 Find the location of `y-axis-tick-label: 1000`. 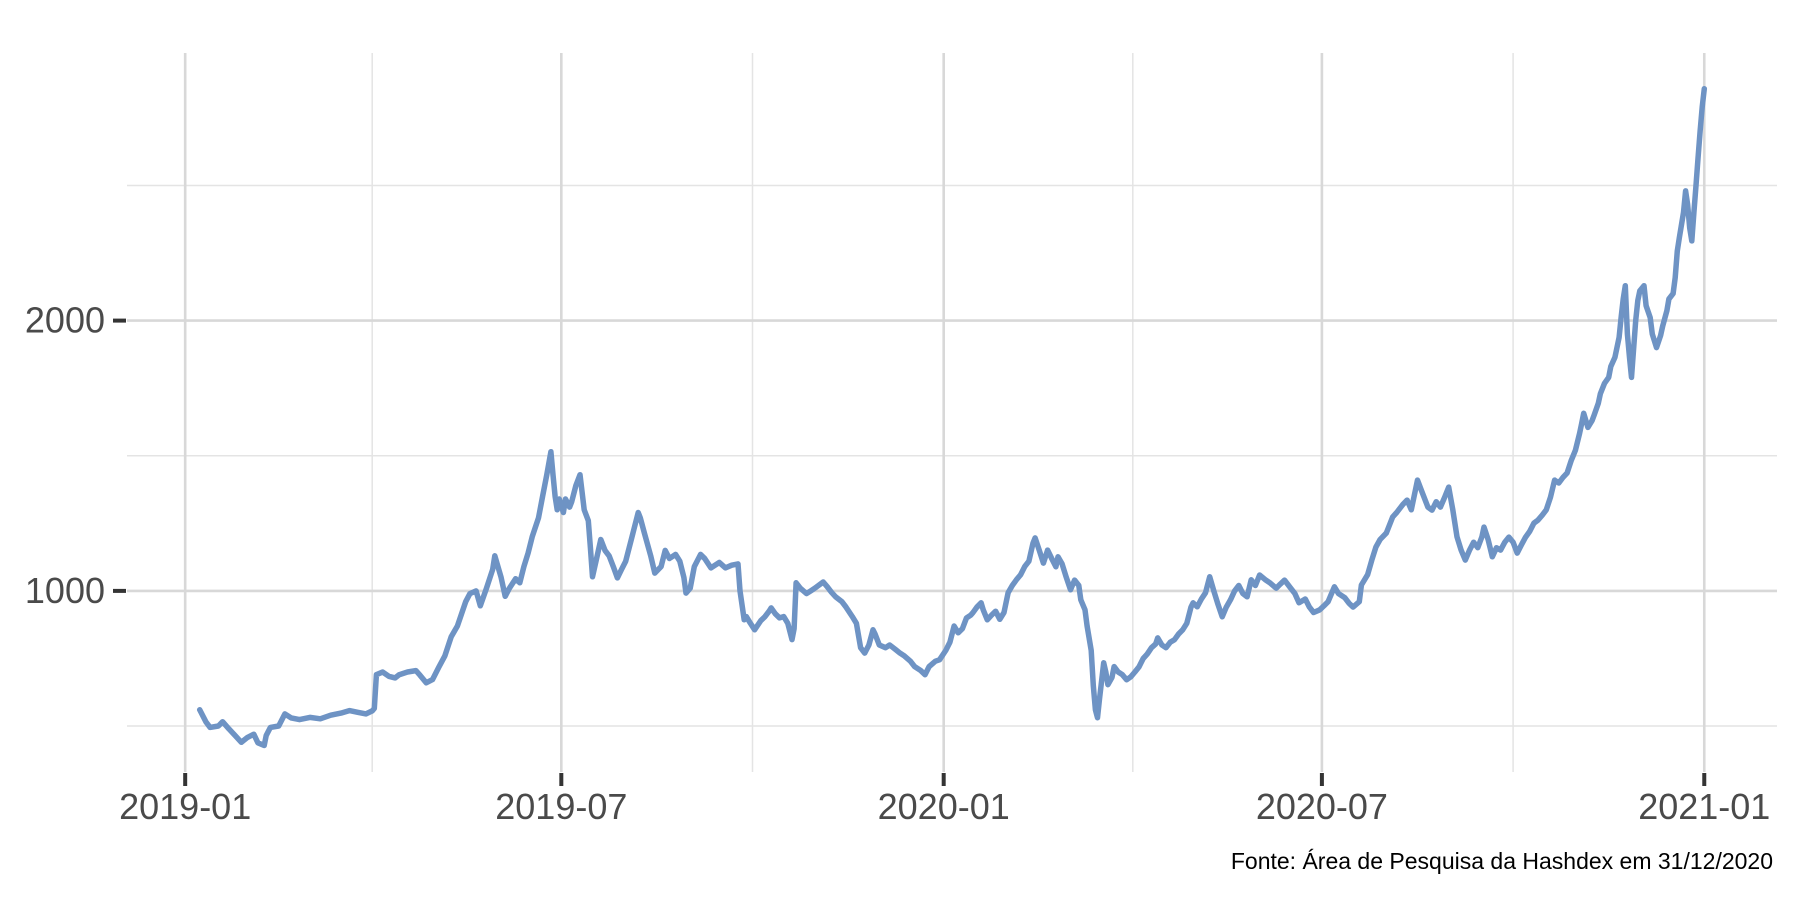

y-axis-tick-label: 1000 is located at coordinates (65, 590).